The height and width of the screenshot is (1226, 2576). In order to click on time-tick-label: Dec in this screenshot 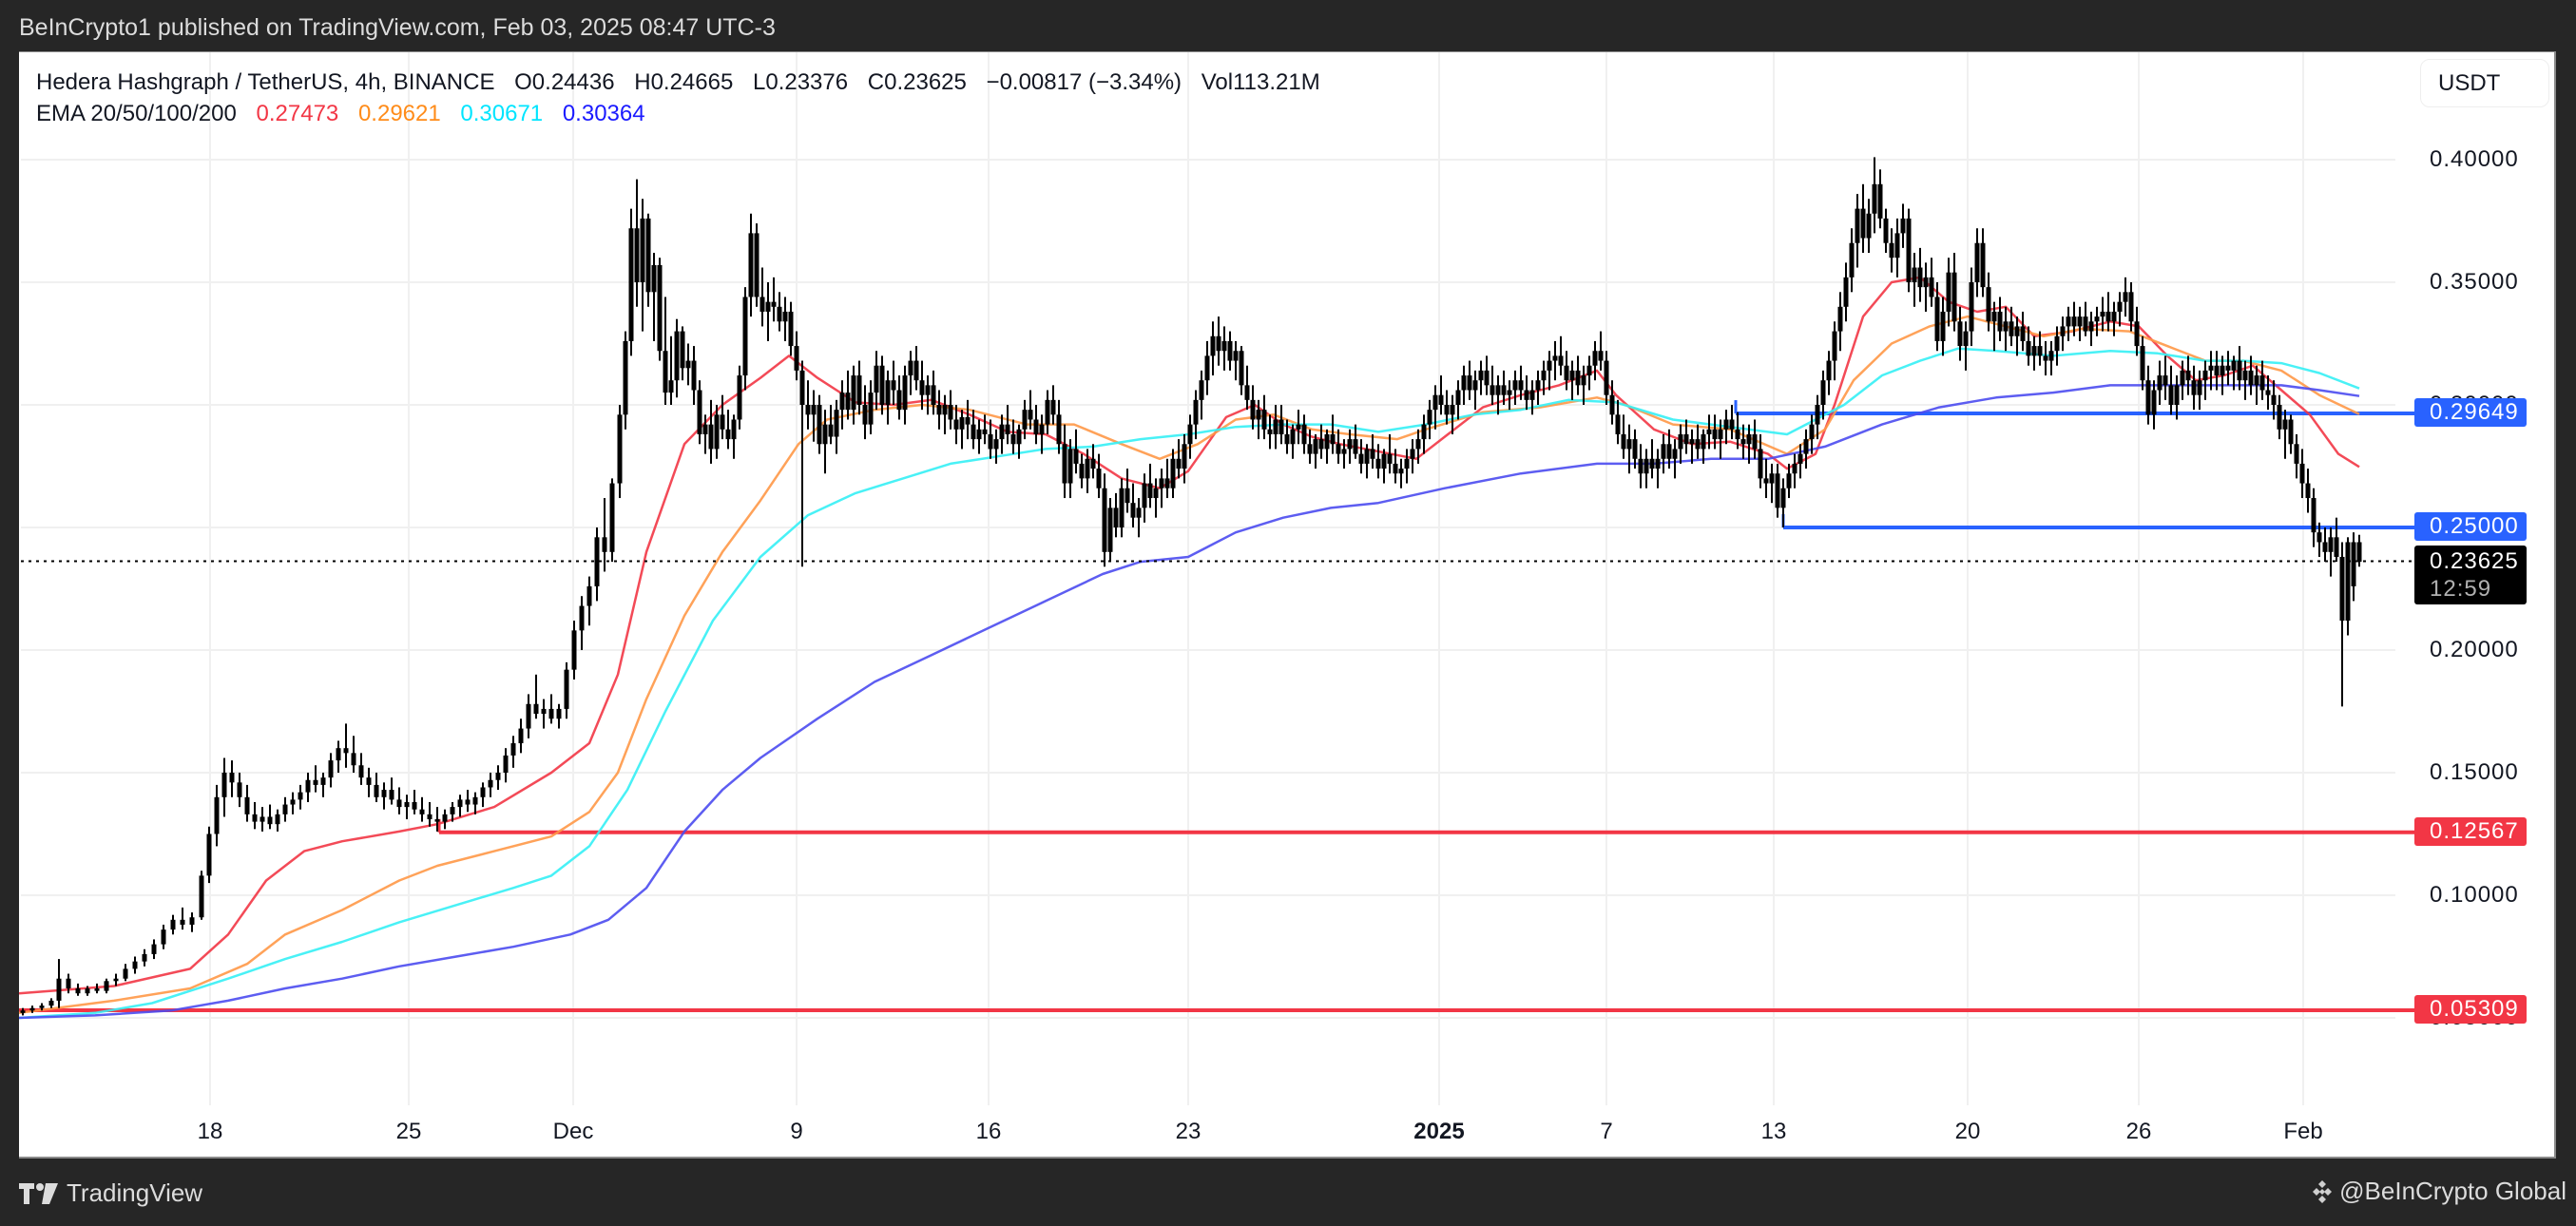, I will do `click(573, 1132)`.